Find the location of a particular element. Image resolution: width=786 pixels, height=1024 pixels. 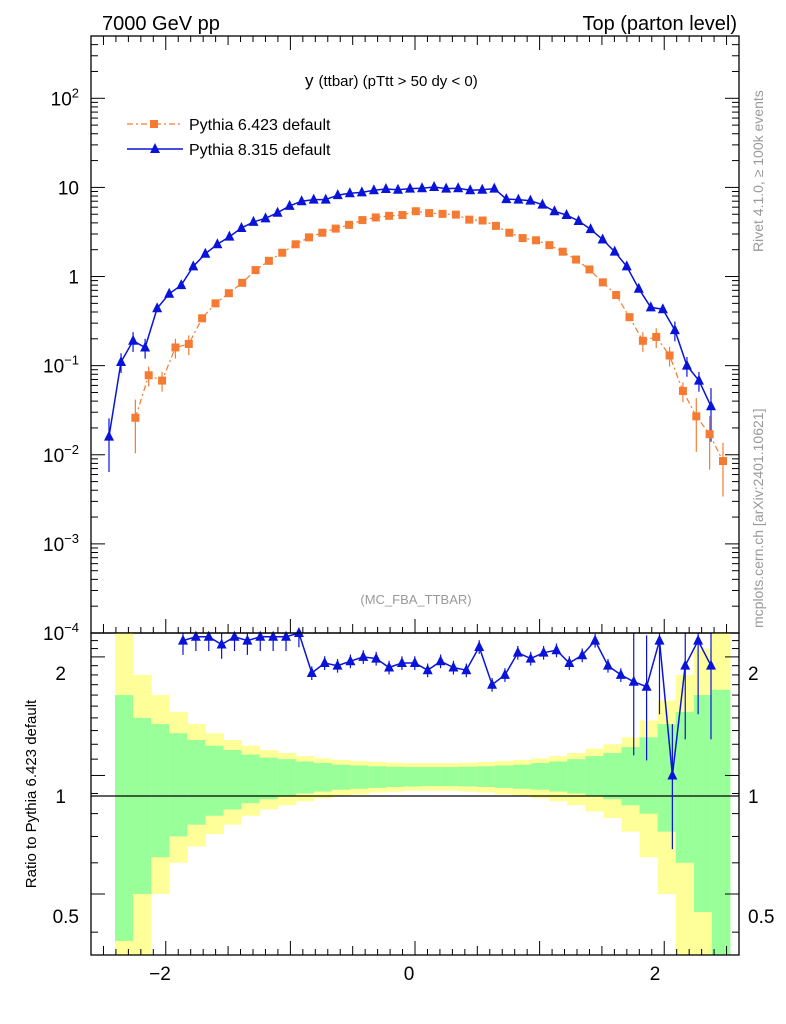

main-ytick-label: 10−4 is located at coordinates (61, 632).